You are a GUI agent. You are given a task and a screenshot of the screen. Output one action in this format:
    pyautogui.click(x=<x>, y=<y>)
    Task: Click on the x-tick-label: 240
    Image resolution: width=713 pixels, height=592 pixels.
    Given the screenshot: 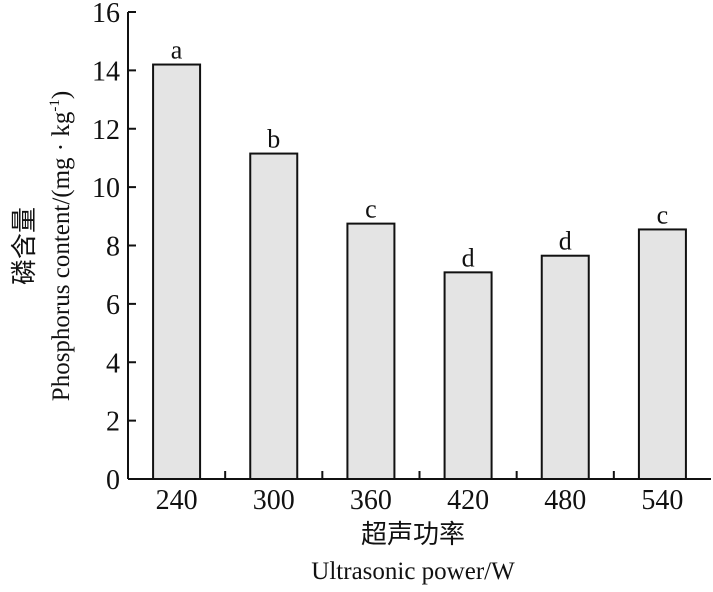 What is the action you would take?
    pyautogui.click(x=177, y=500)
    